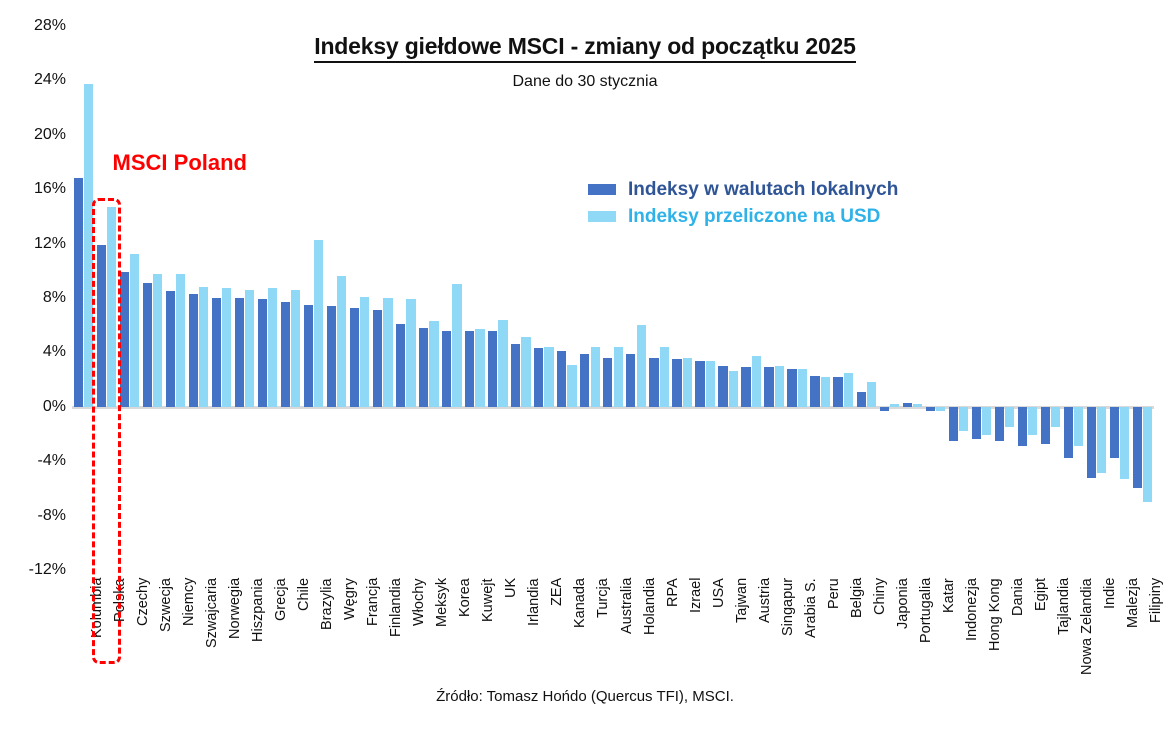 The image size is (1170, 739). Describe the element at coordinates (649, 606) in the screenshot. I see `x-axis-label: Holandia` at that location.